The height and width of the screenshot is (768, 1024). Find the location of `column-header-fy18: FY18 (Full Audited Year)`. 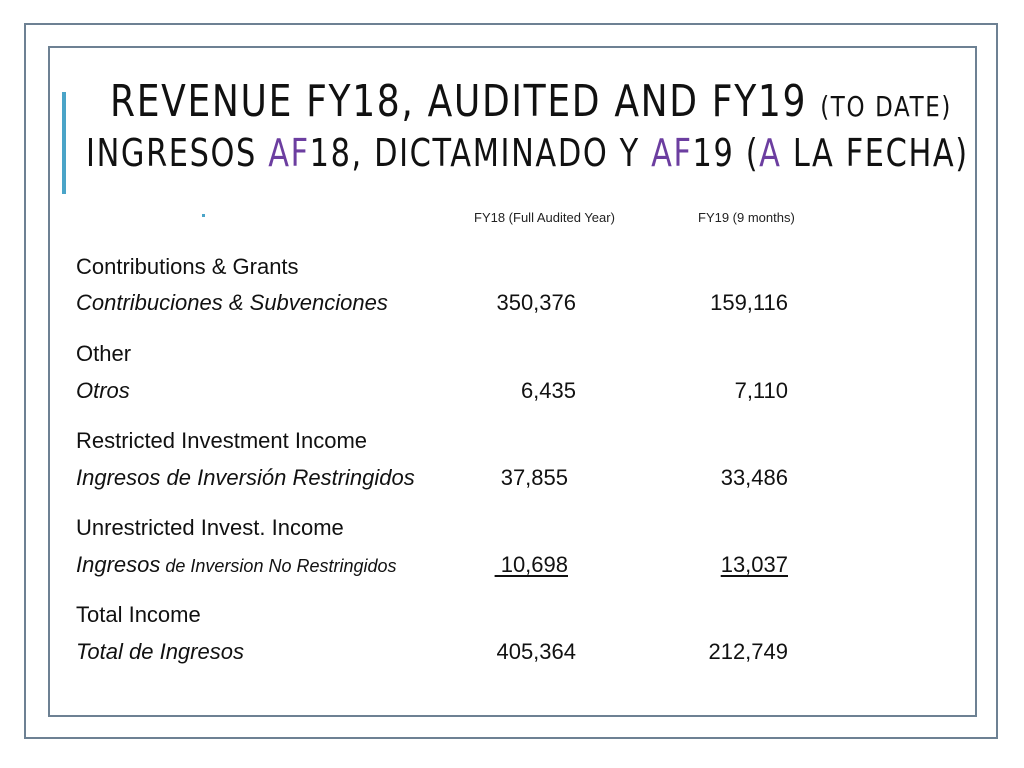

column-header-fy18: FY18 (Full Audited Year) is located at coordinates (544, 217).